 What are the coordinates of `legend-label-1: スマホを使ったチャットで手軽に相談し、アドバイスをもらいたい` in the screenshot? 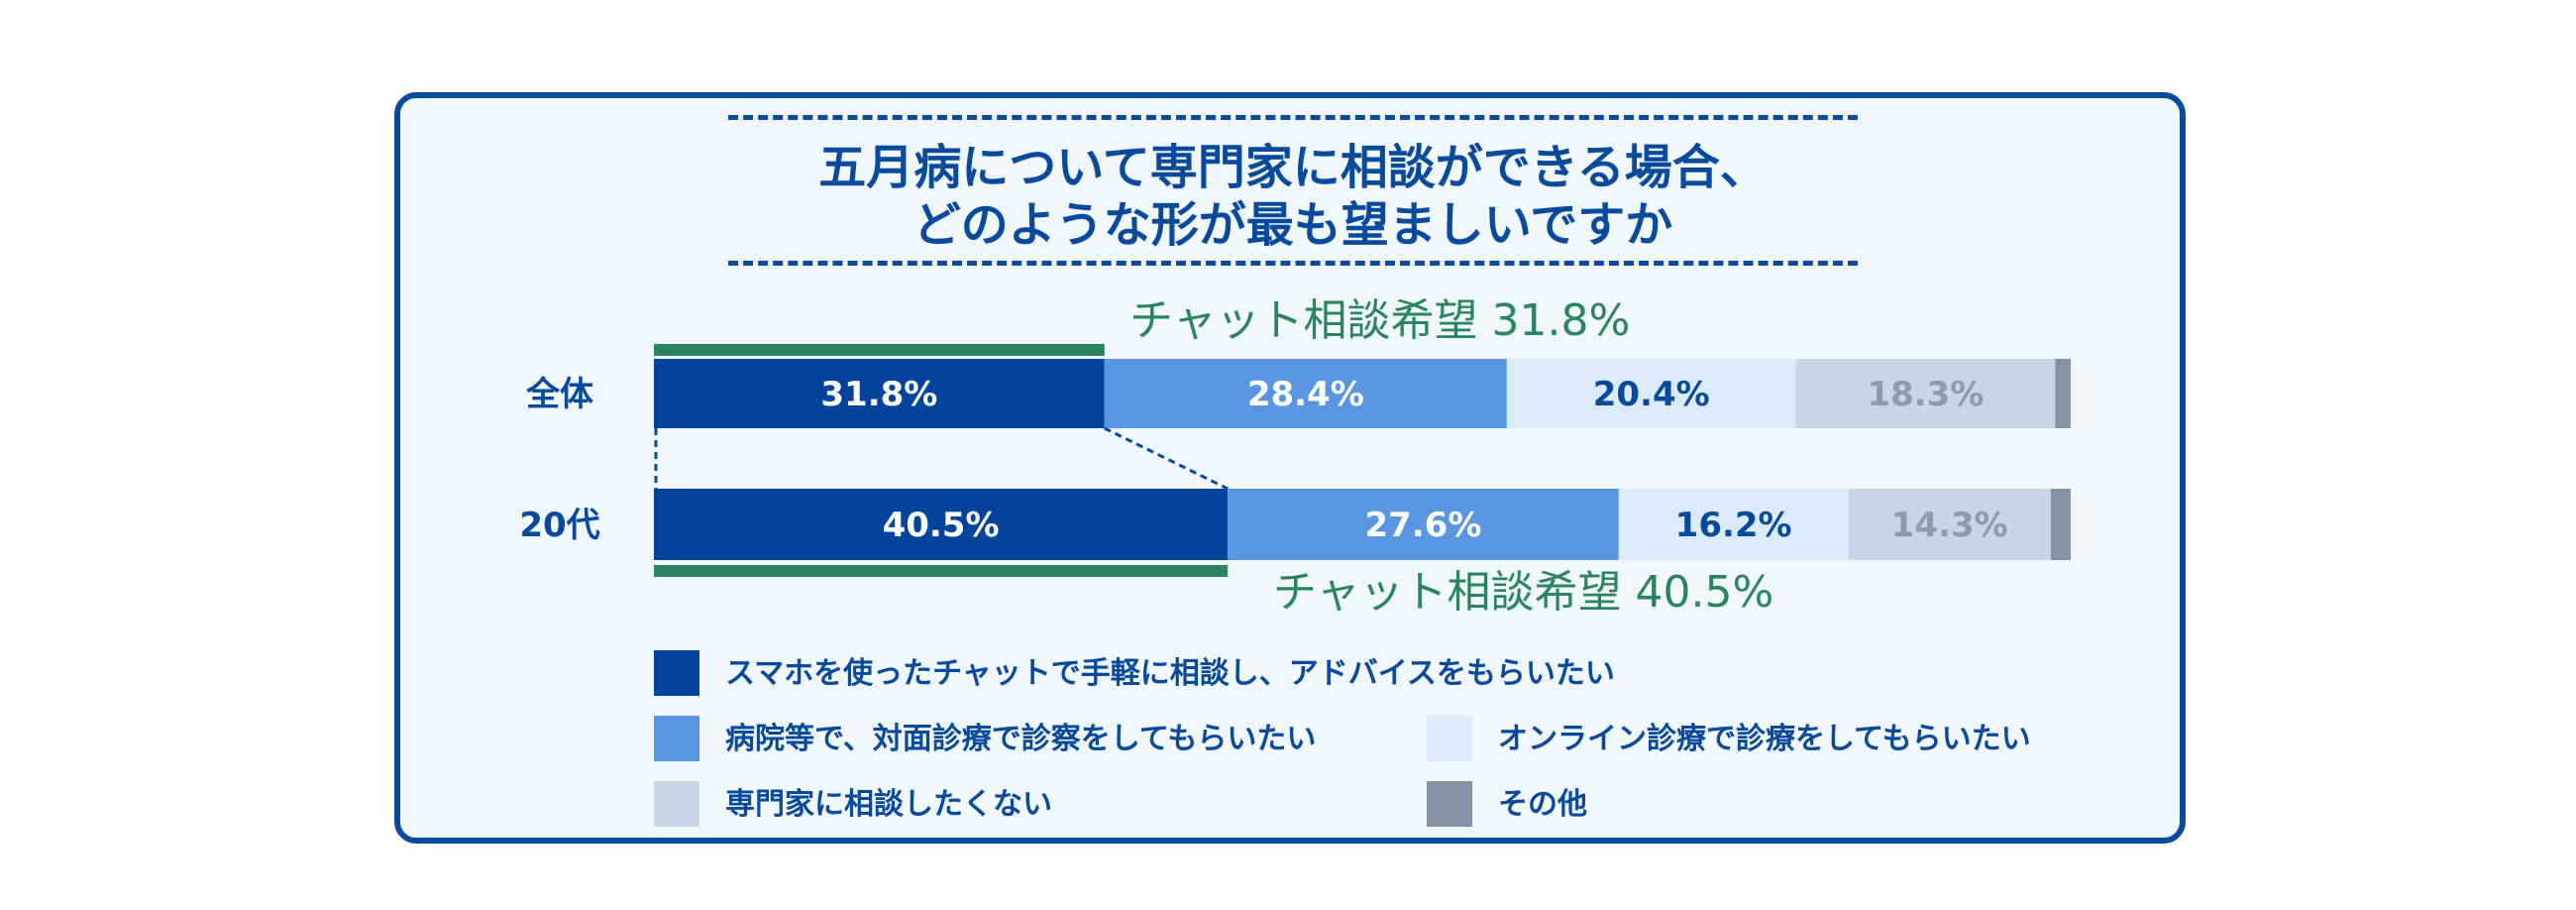 It's located at (1170, 673).